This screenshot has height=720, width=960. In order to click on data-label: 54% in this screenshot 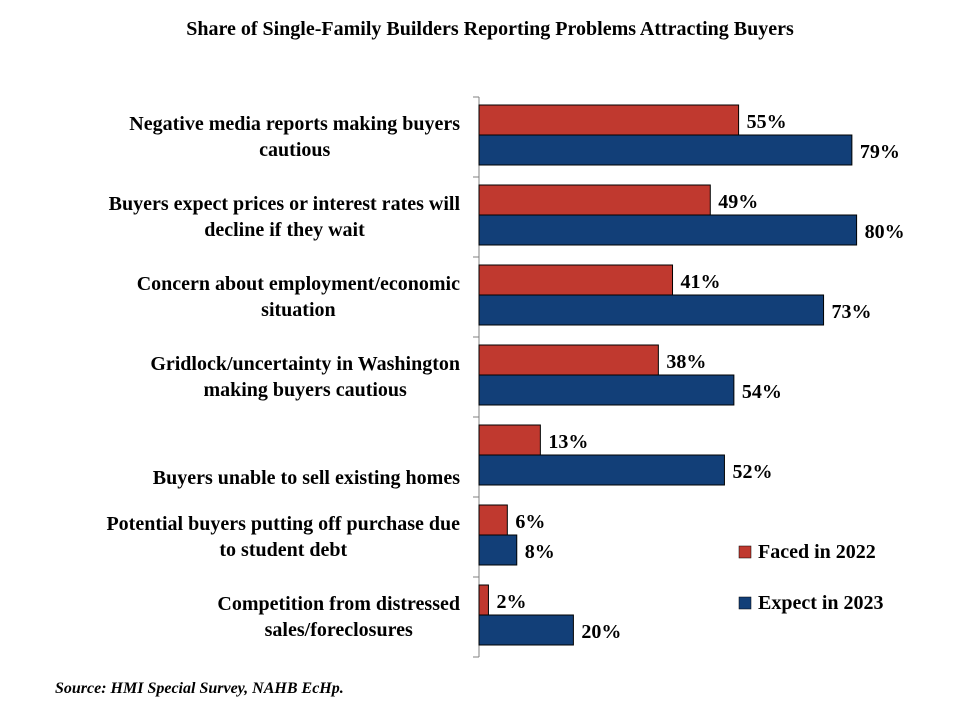, I will do `click(762, 392)`.